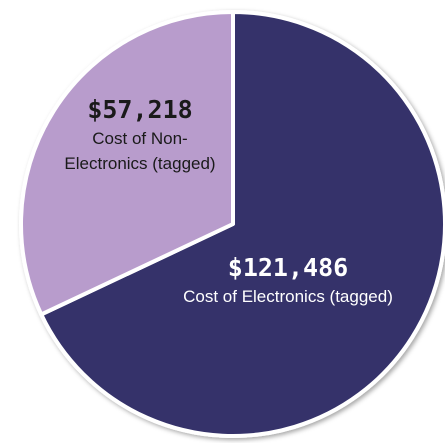 This screenshot has width=445, height=443. I want to click on category-label: Cost of Non-Electronics (tagged), so click(140, 151).